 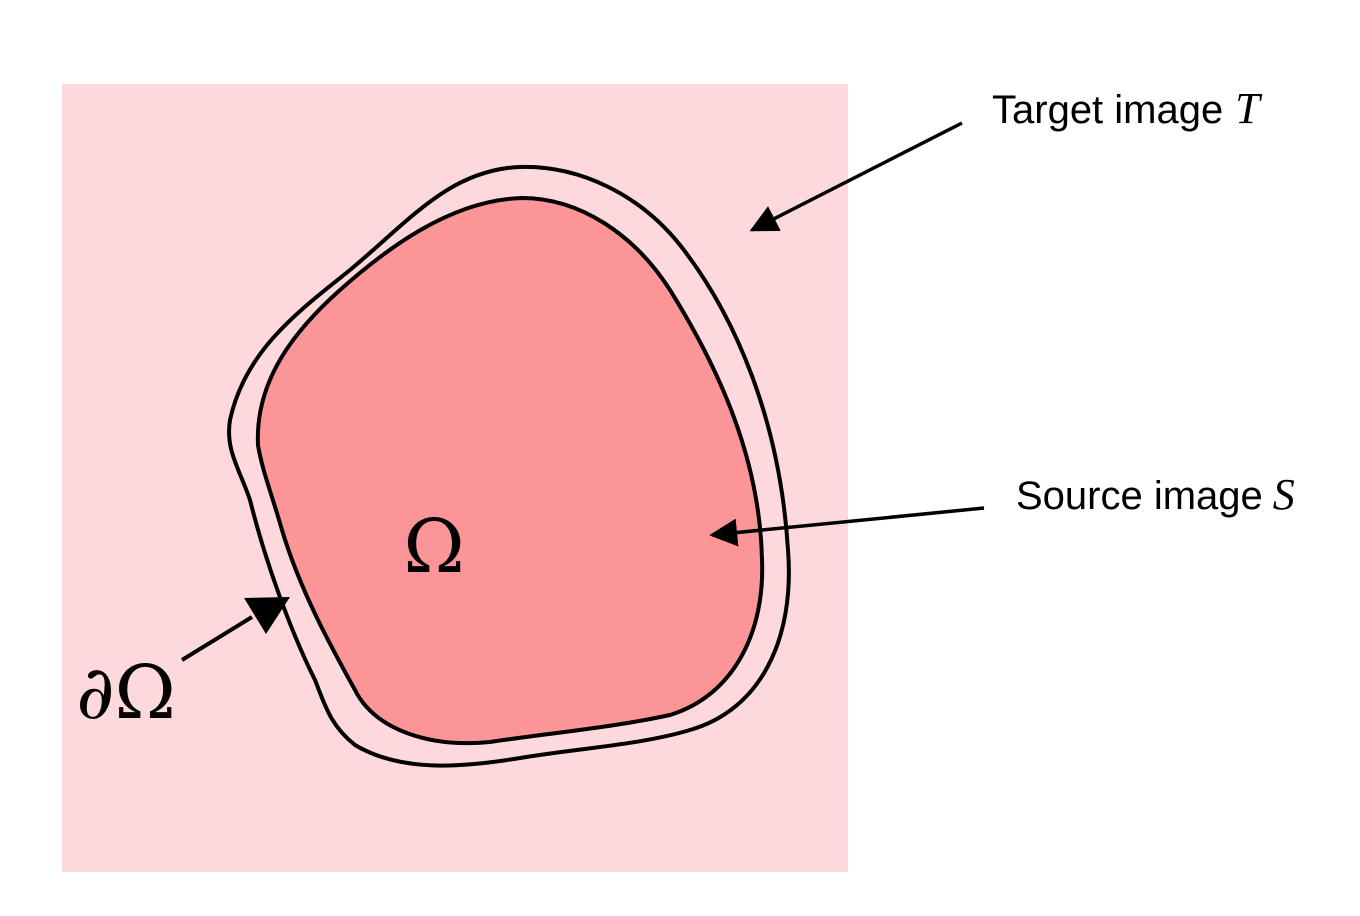 What do you see at coordinates (856, 176) in the screenshot?
I see `target-arrow` at bounding box center [856, 176].